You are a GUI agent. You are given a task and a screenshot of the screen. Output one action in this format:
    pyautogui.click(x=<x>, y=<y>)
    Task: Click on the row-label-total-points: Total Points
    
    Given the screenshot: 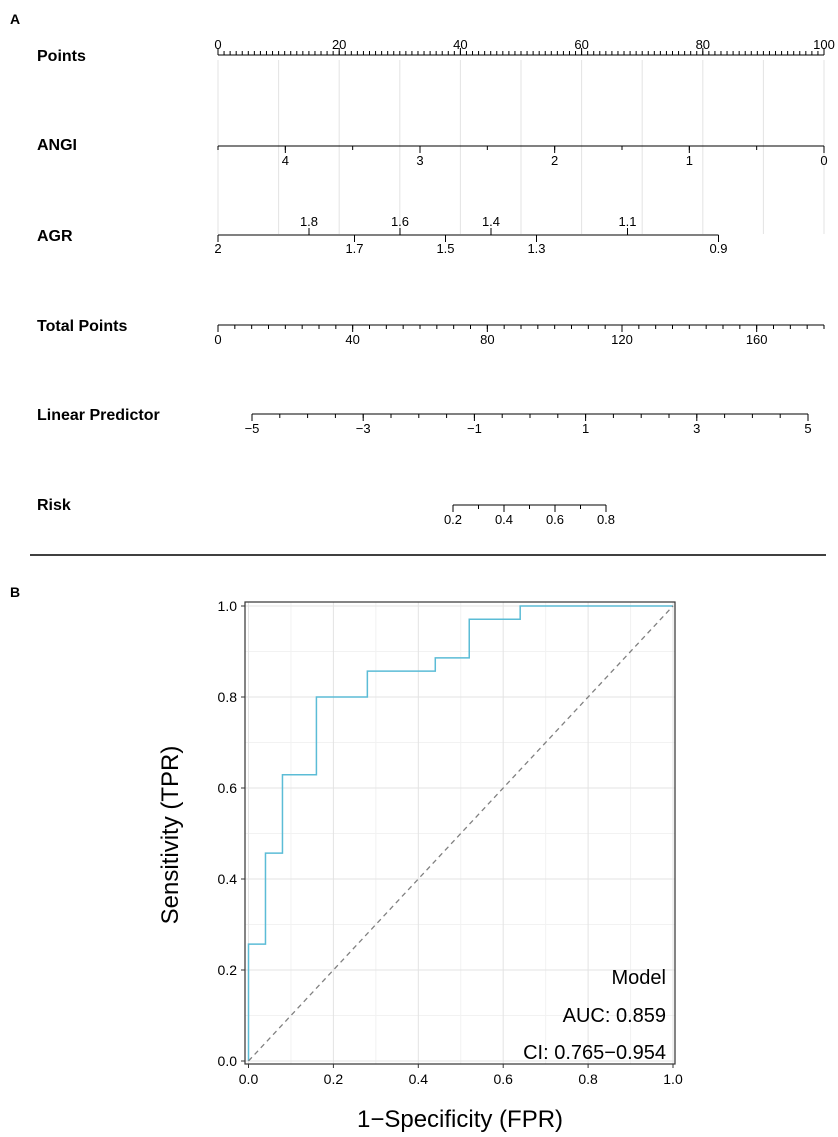 What is the action you would take?
    pyautogui.click(x=82, y=326)
    